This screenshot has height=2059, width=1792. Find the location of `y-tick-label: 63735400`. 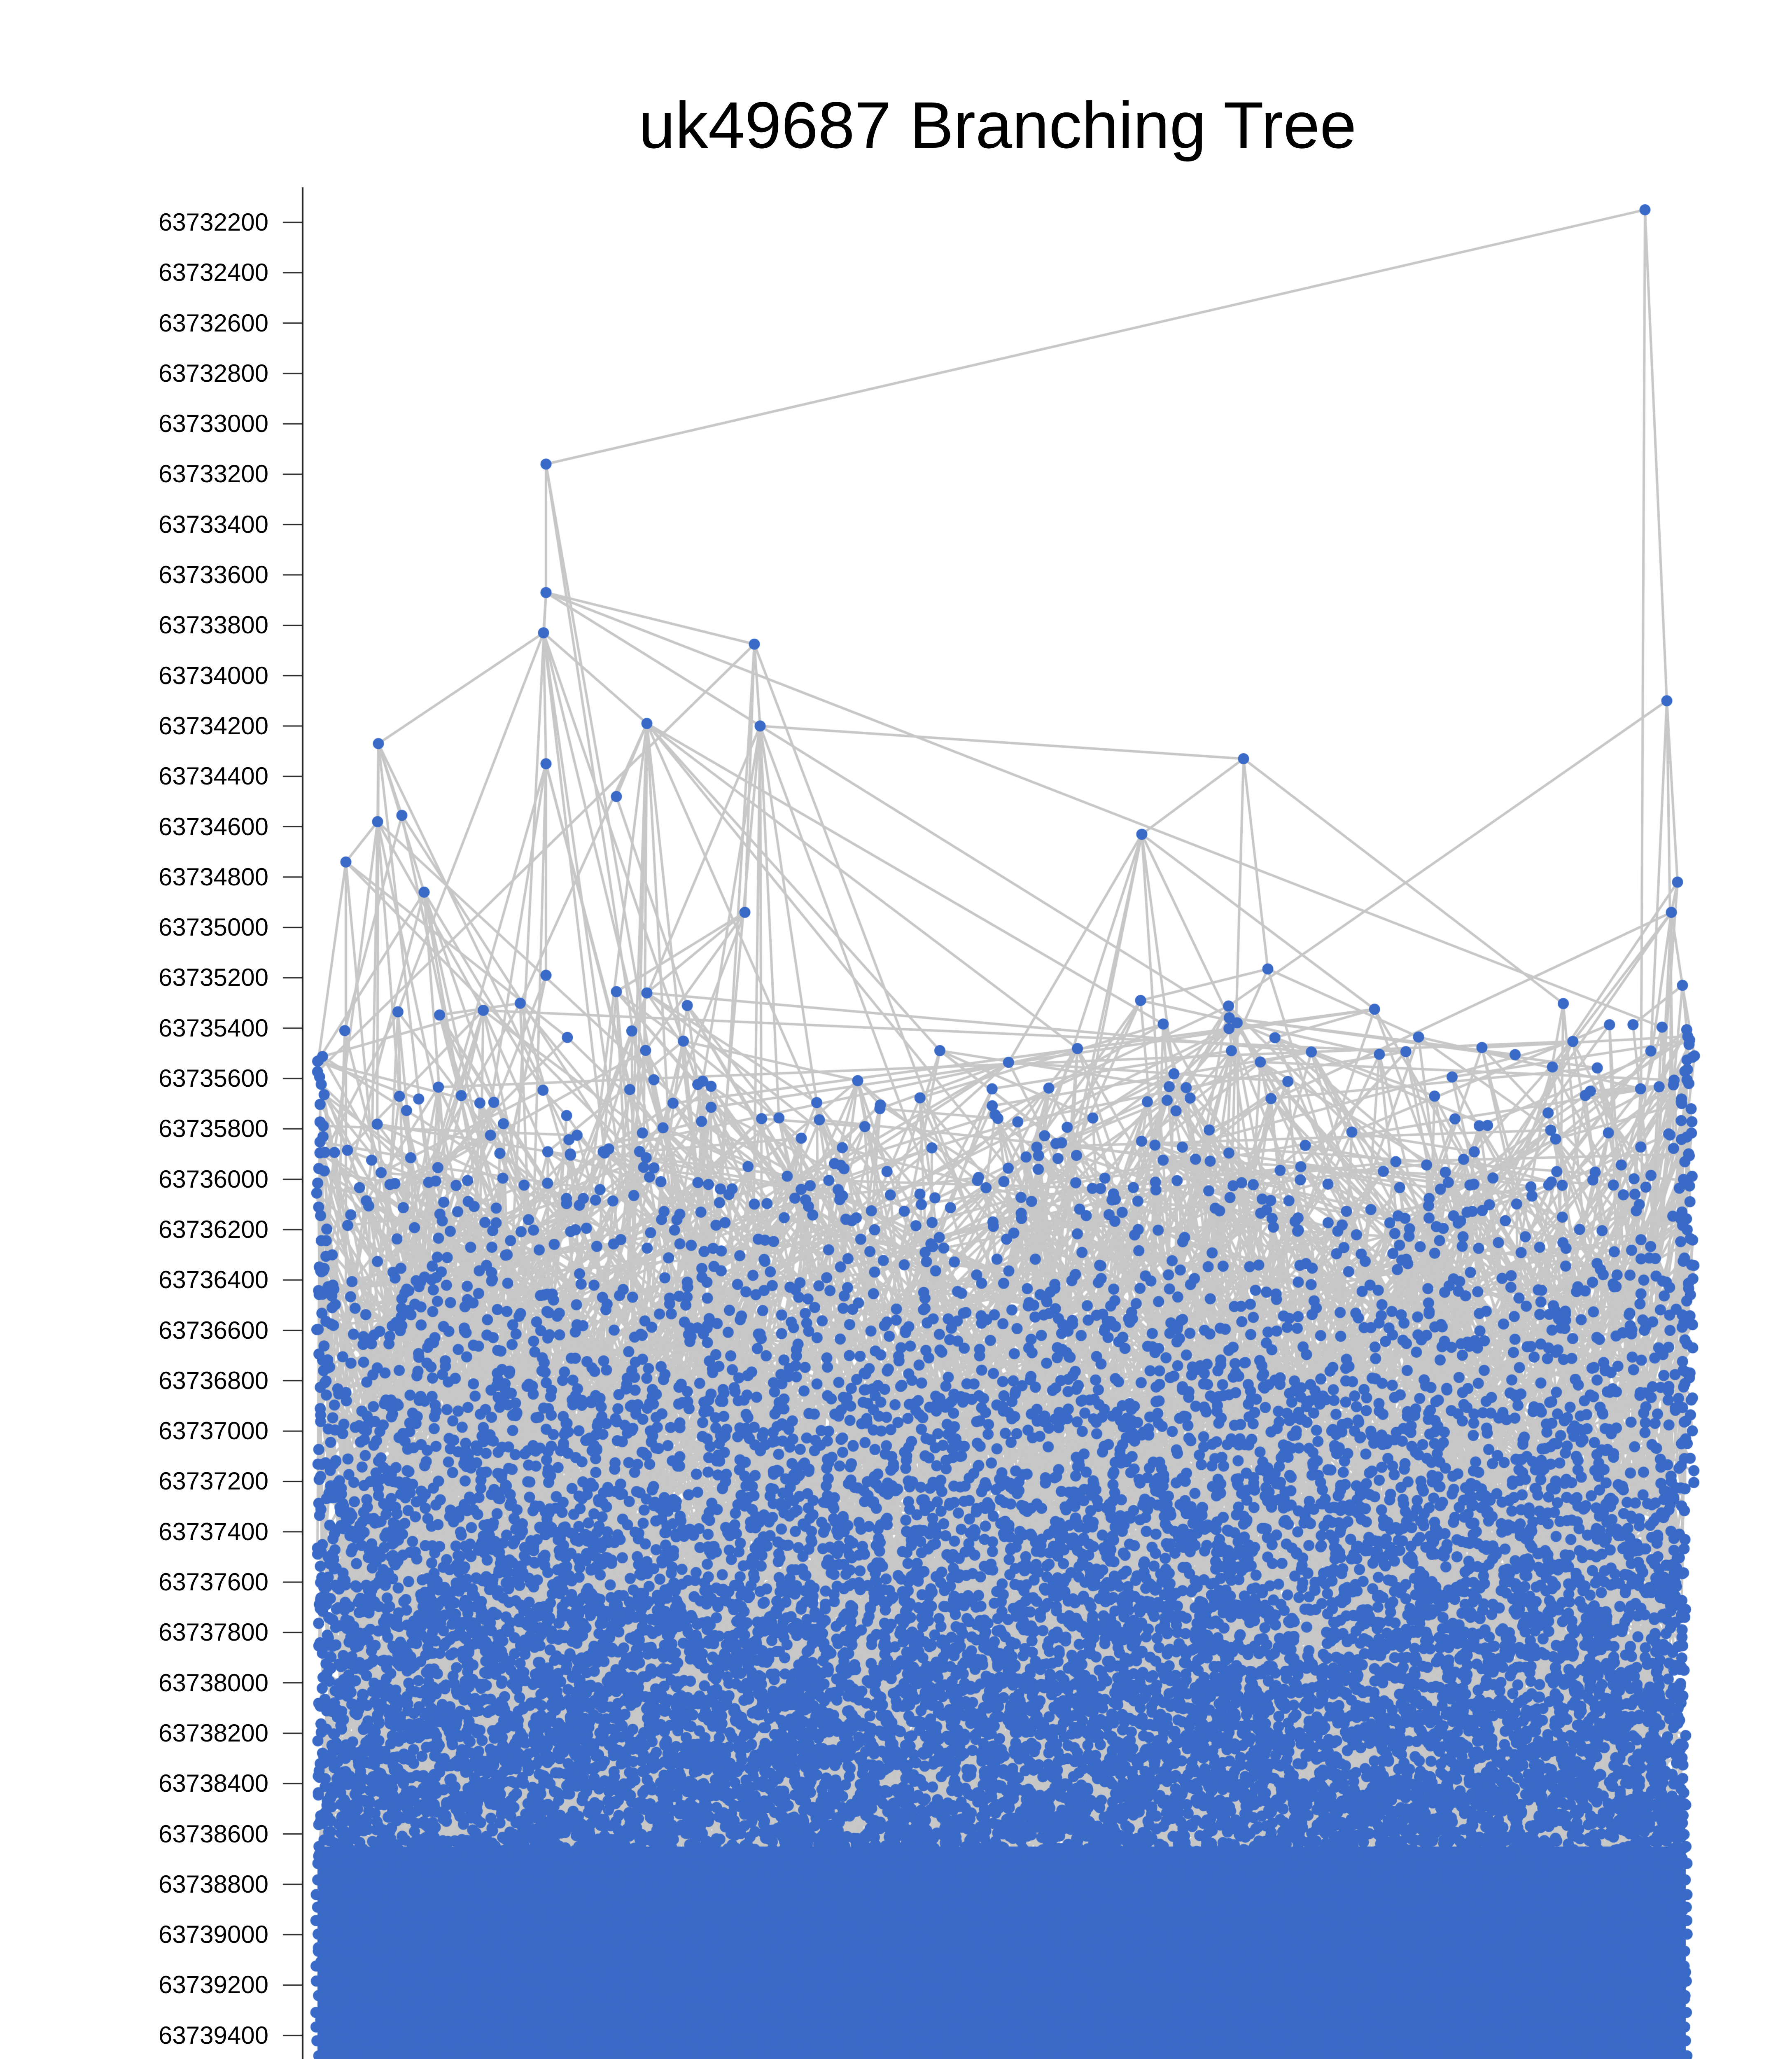

y-tick-label: 63735400 is located at coordinates (213, 1028).